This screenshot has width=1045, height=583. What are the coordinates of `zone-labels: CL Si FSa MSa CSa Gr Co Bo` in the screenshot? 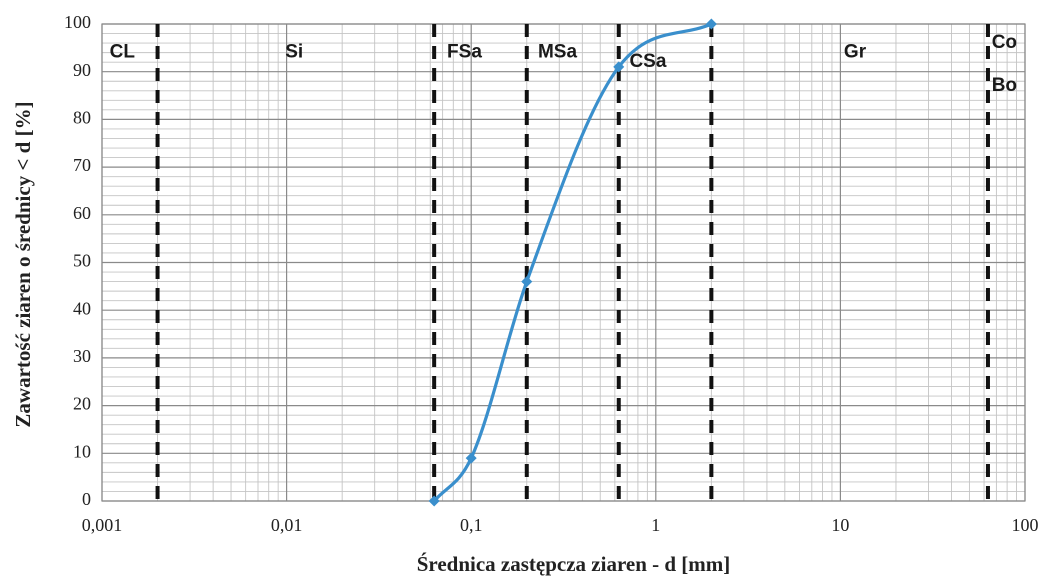 It's located at (563, 64).